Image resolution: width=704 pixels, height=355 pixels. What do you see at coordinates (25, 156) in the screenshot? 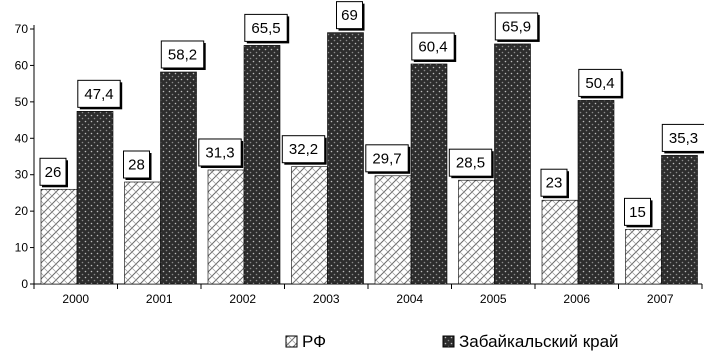
I see `y-axis: 0 10 20 30 40 50 60 70` at bounding box center [25, 156].